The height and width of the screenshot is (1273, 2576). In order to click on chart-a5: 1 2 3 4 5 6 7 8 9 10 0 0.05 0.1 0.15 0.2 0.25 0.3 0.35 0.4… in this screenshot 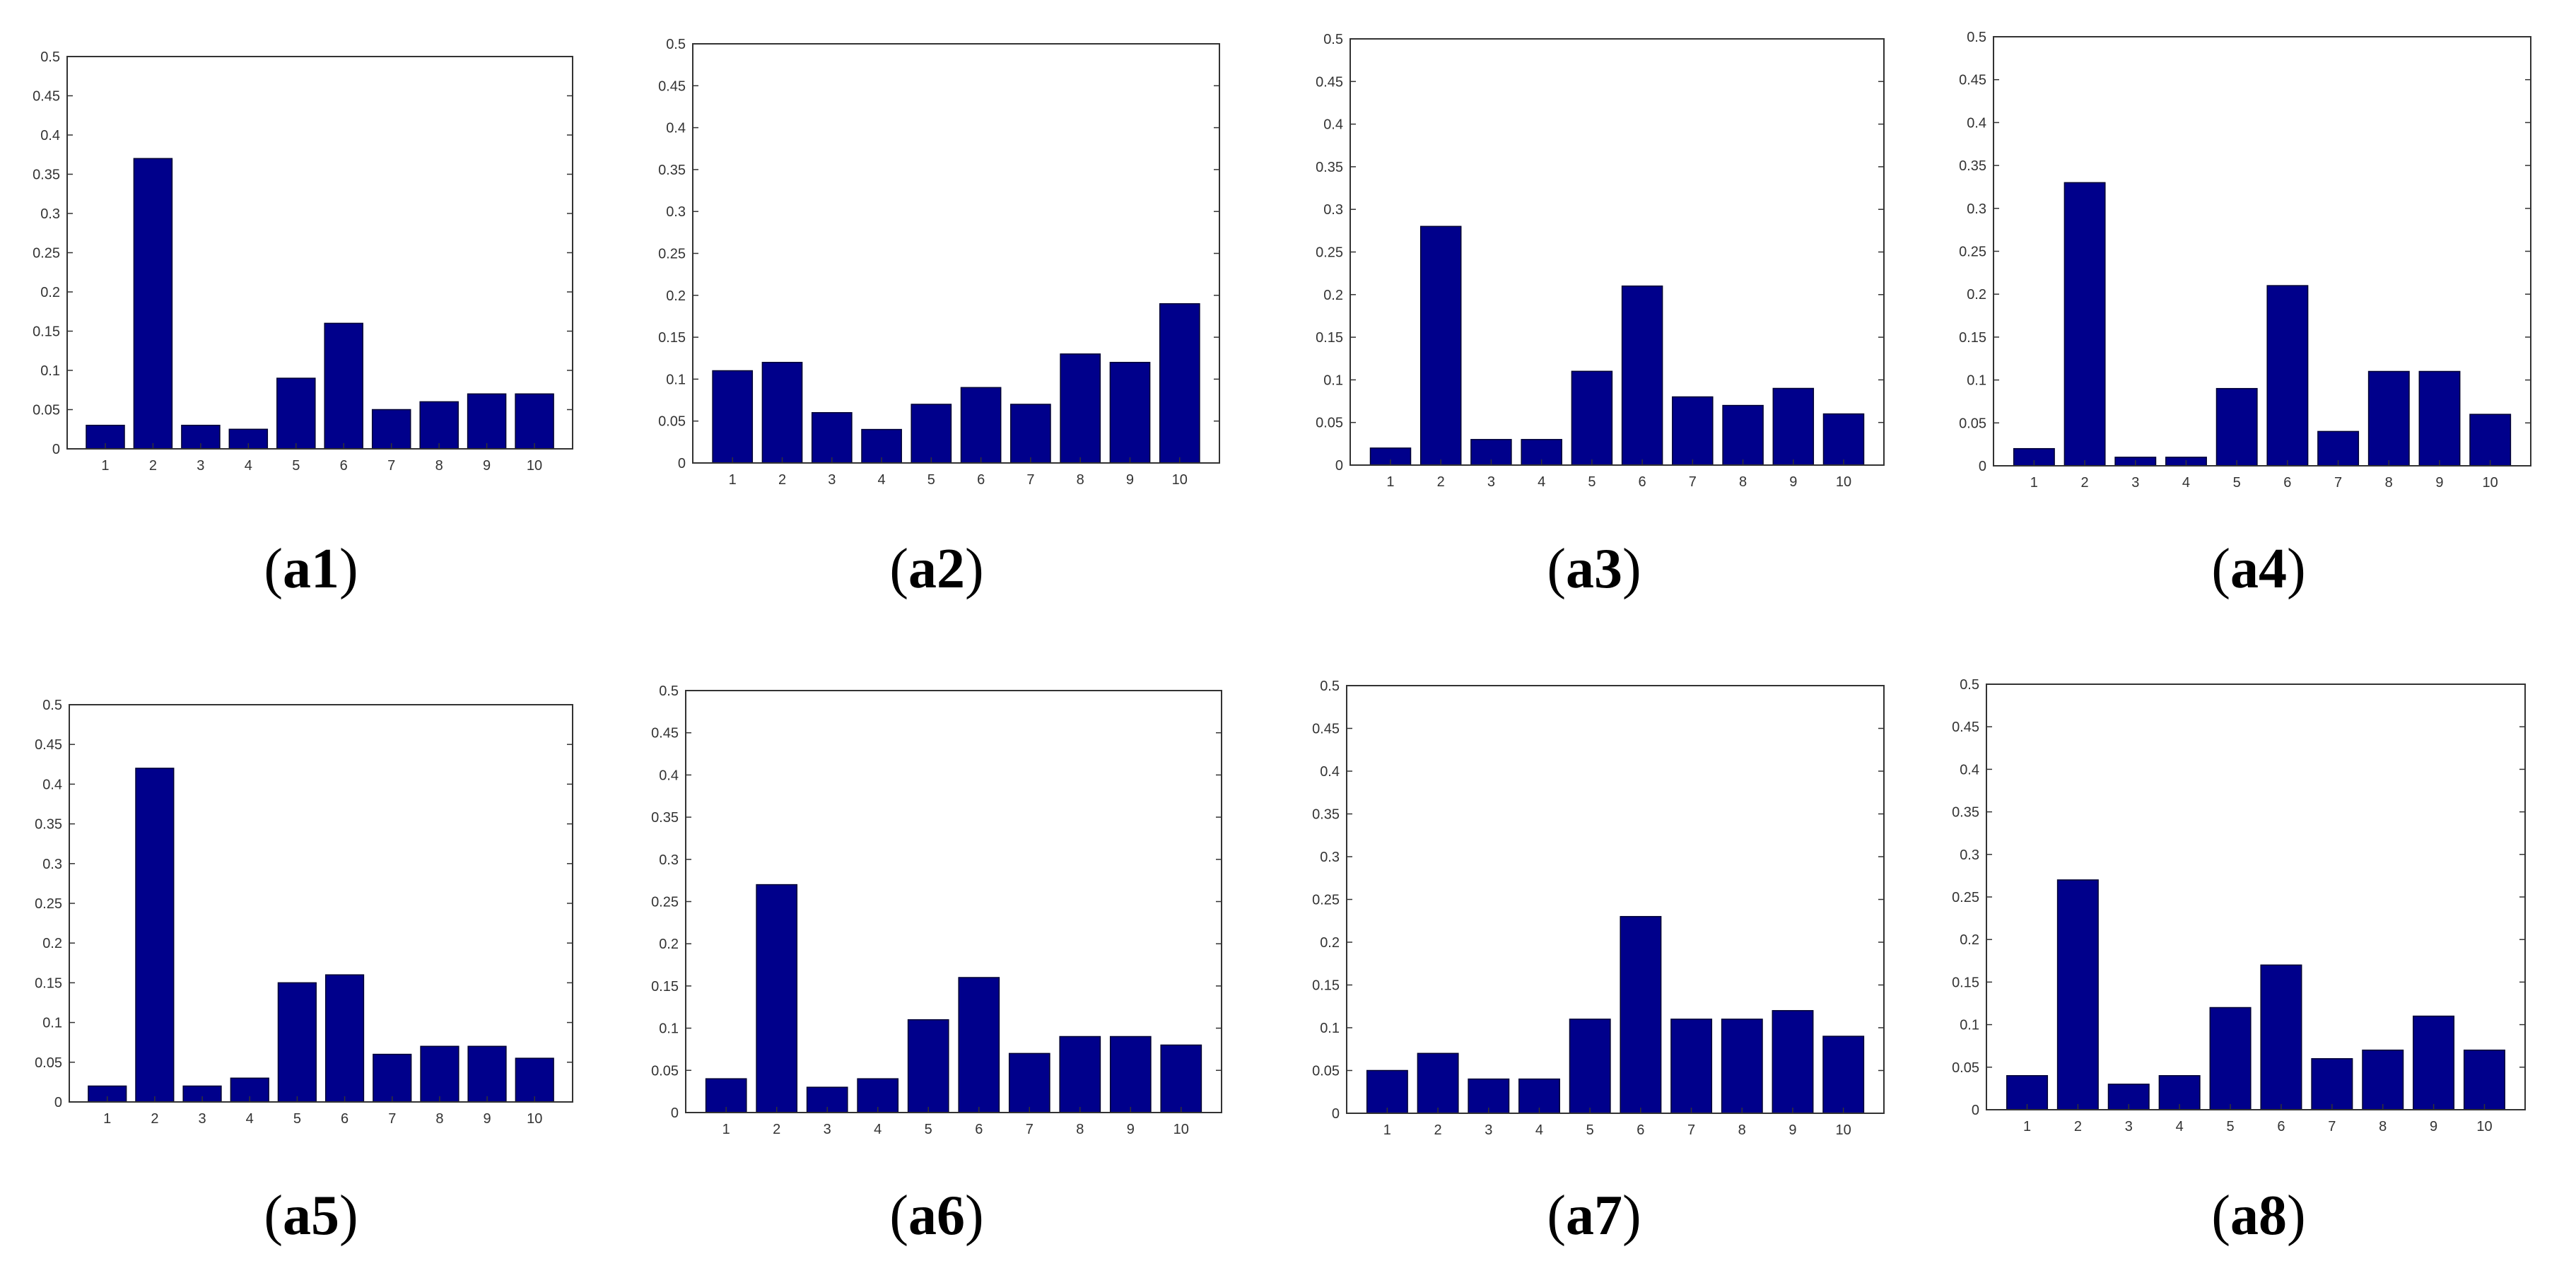, I will do `click(304, 912)`.